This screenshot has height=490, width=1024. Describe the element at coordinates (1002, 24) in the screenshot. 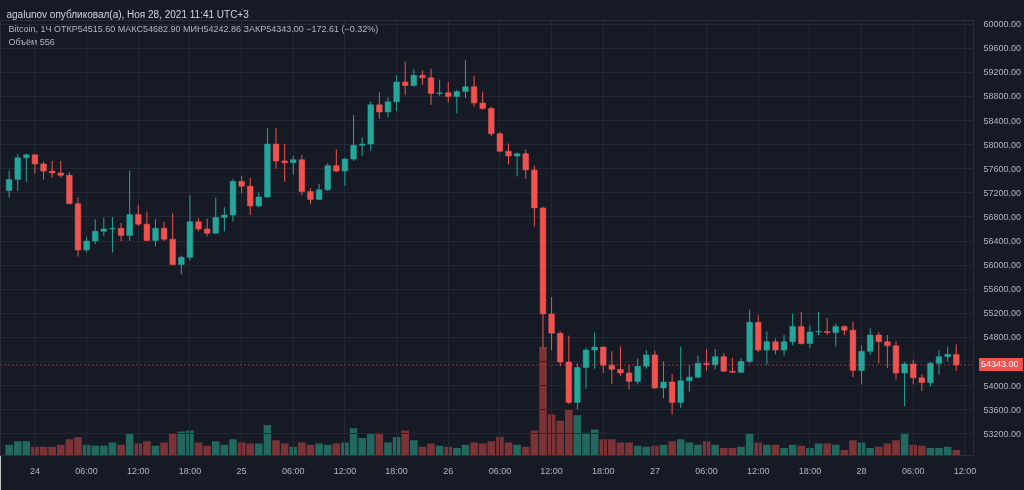

I see `y-tick-label: 60000.00` at that location.